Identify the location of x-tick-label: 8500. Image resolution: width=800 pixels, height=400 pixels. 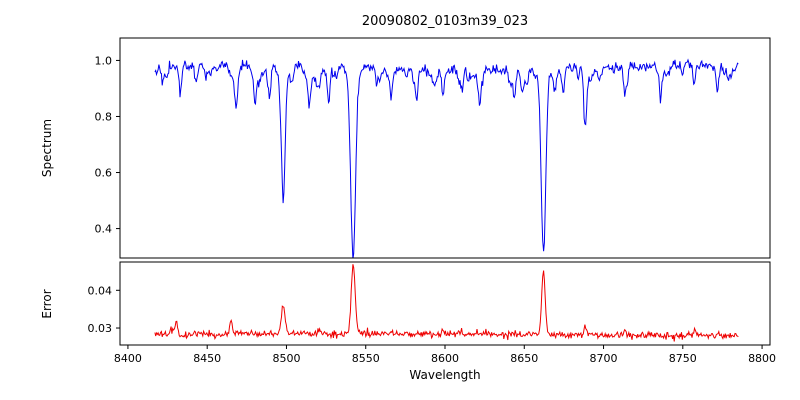
(286, 358).